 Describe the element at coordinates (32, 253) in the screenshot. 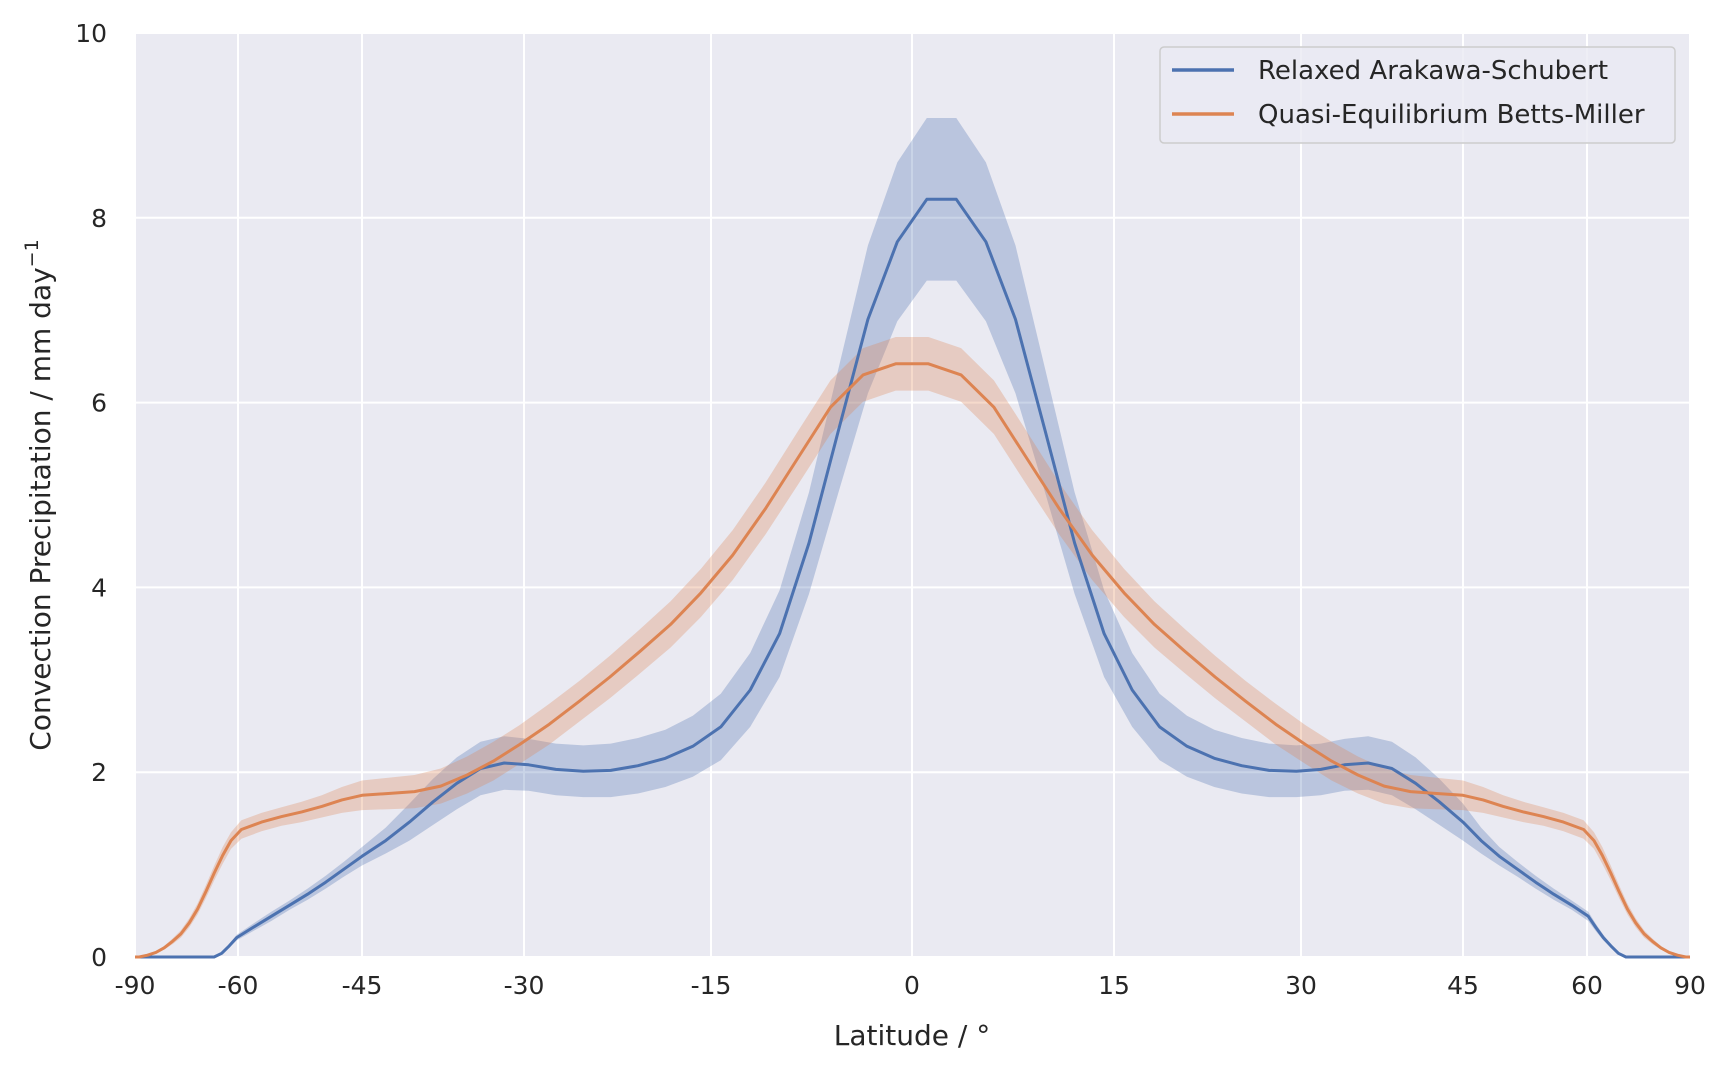

I see `y-axis-label-exponent: −1` at that location.